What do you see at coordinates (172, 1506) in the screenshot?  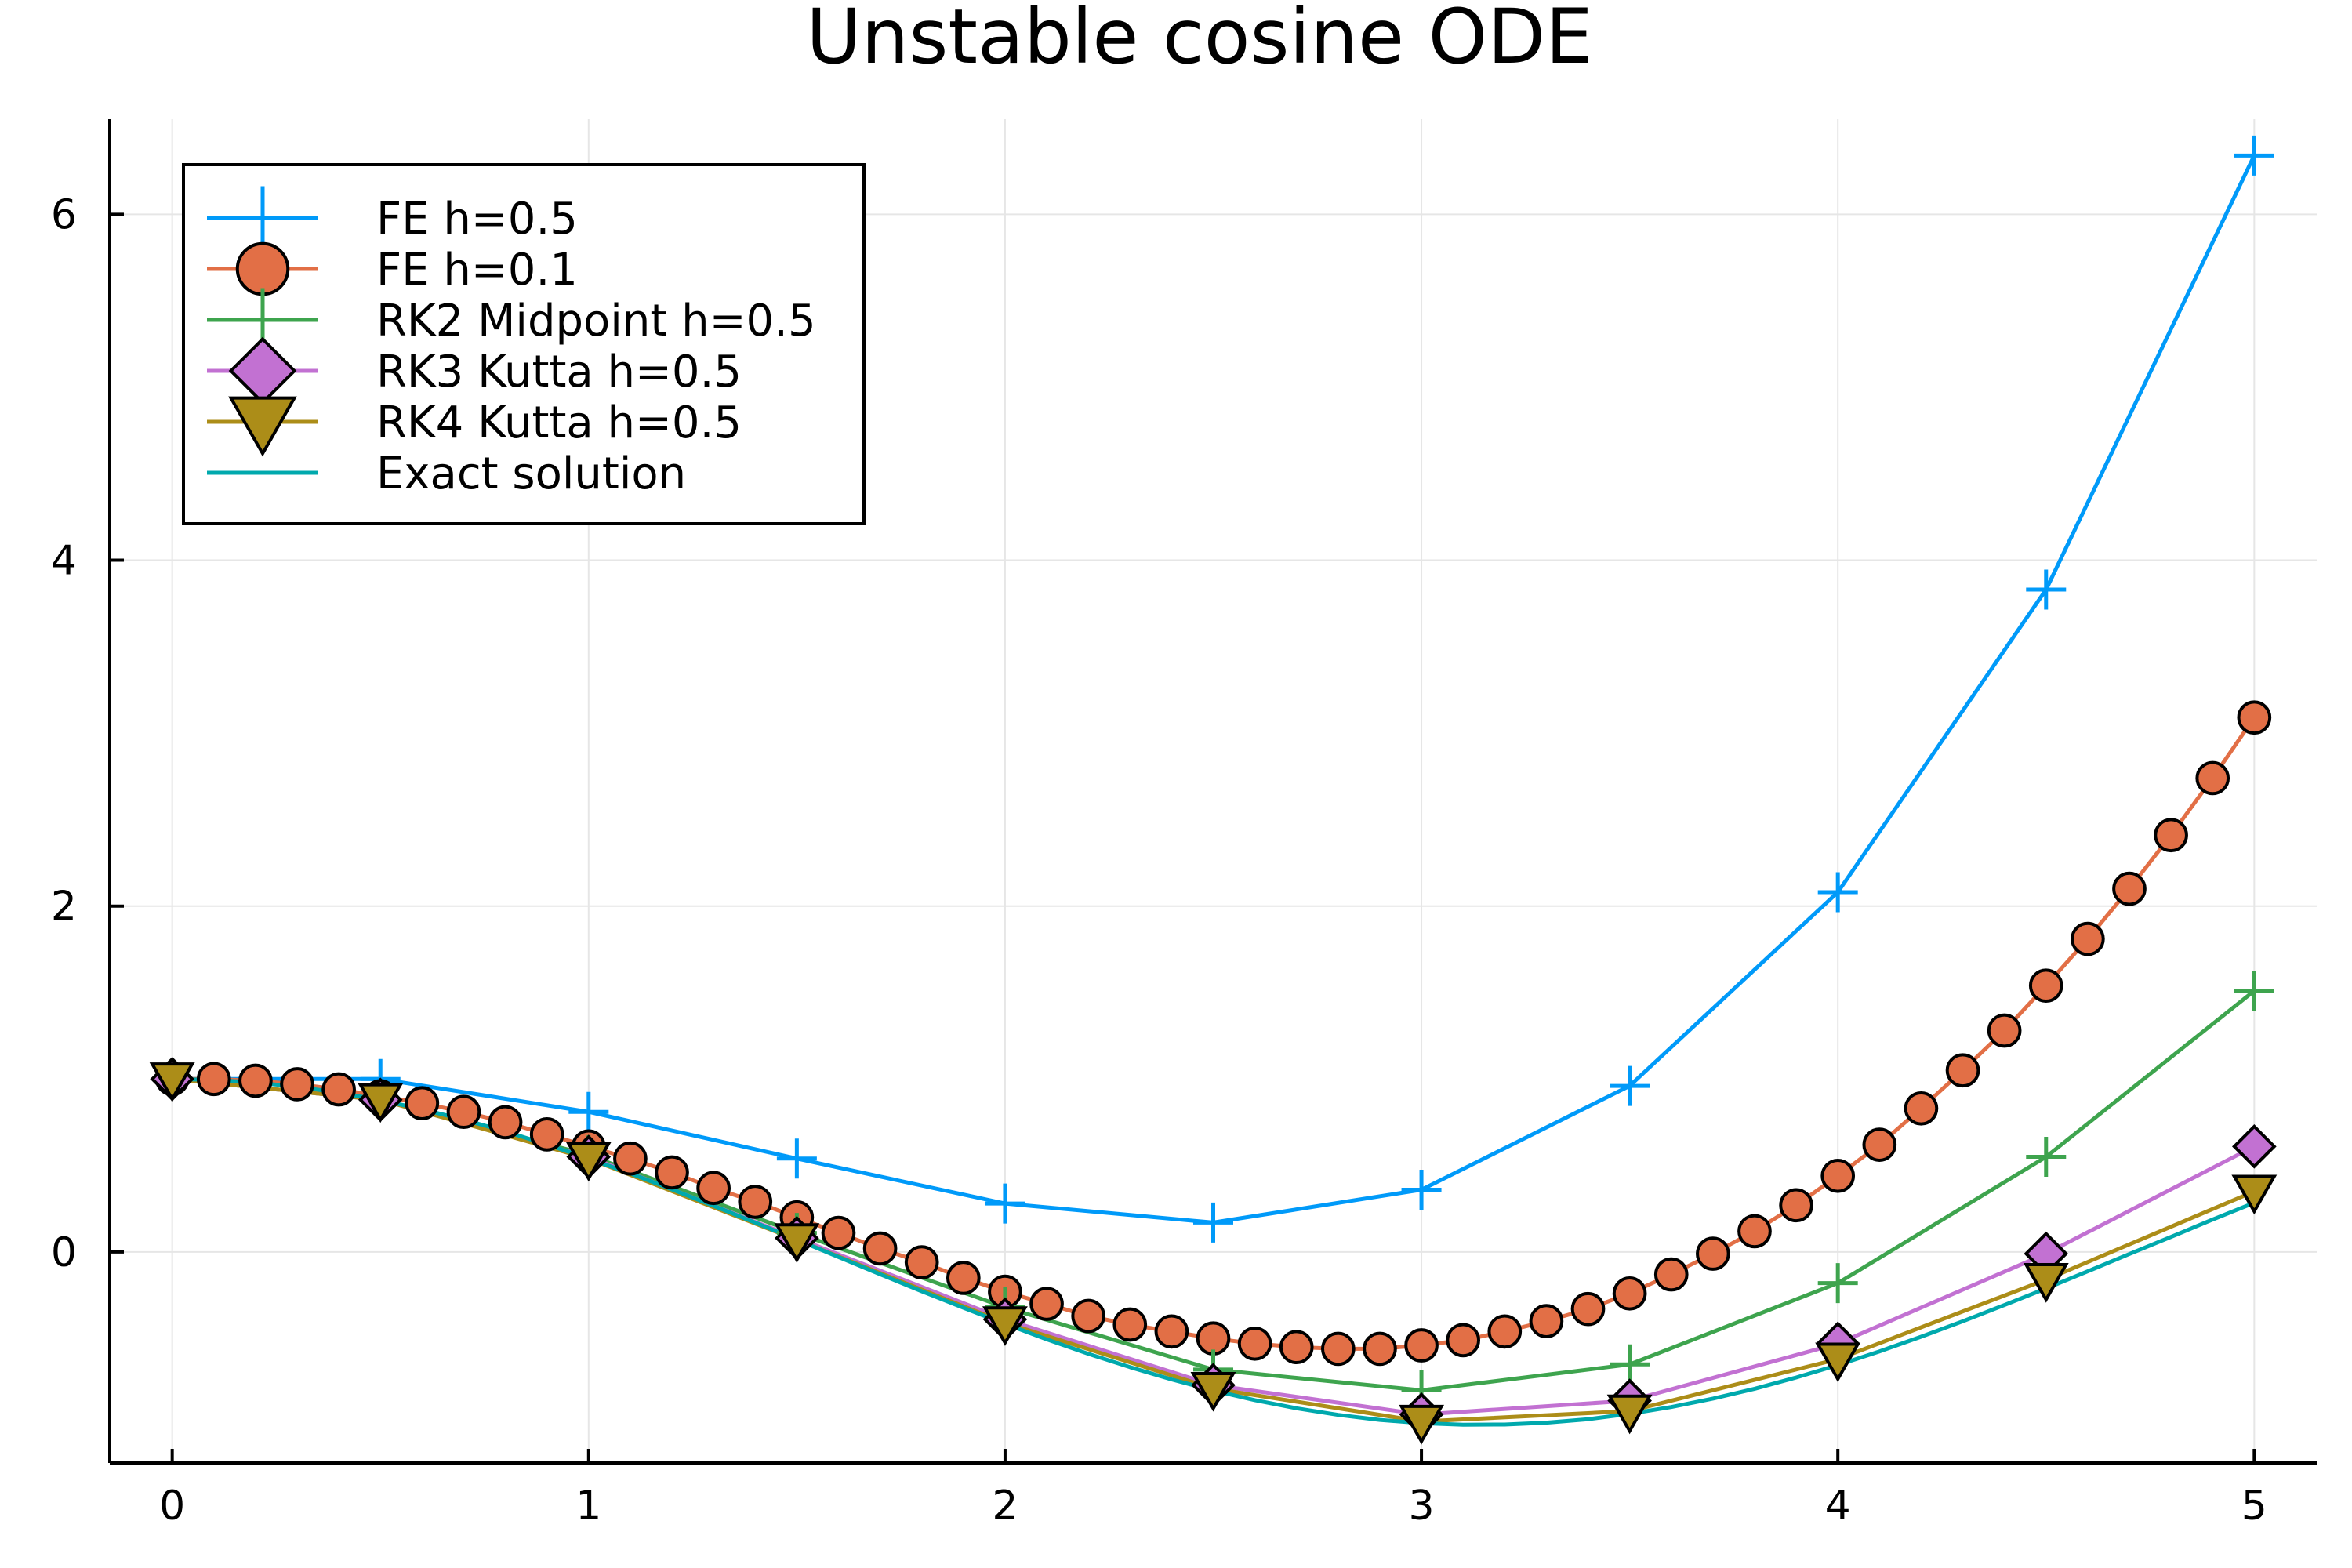 I see `x-tick-label: 0` at bounding box center [172, 1506].